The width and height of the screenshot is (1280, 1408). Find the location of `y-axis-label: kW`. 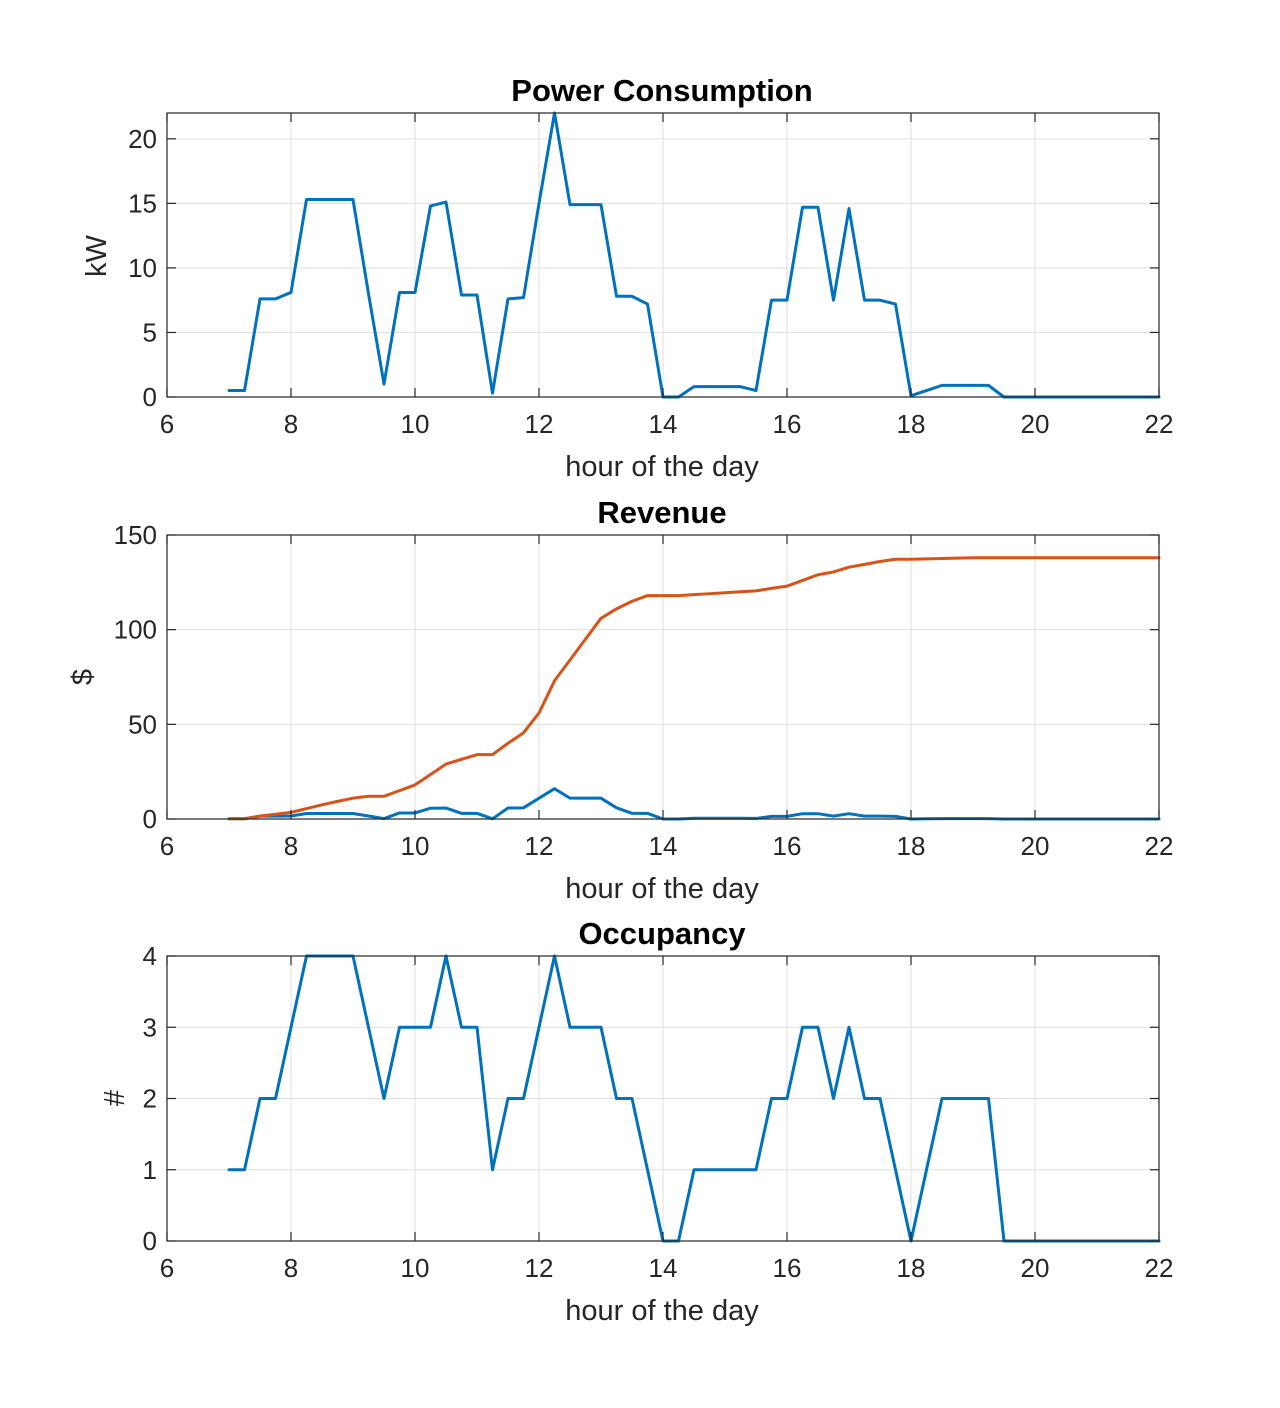

y-axis-label: kW is located at coordinates (97, 255).